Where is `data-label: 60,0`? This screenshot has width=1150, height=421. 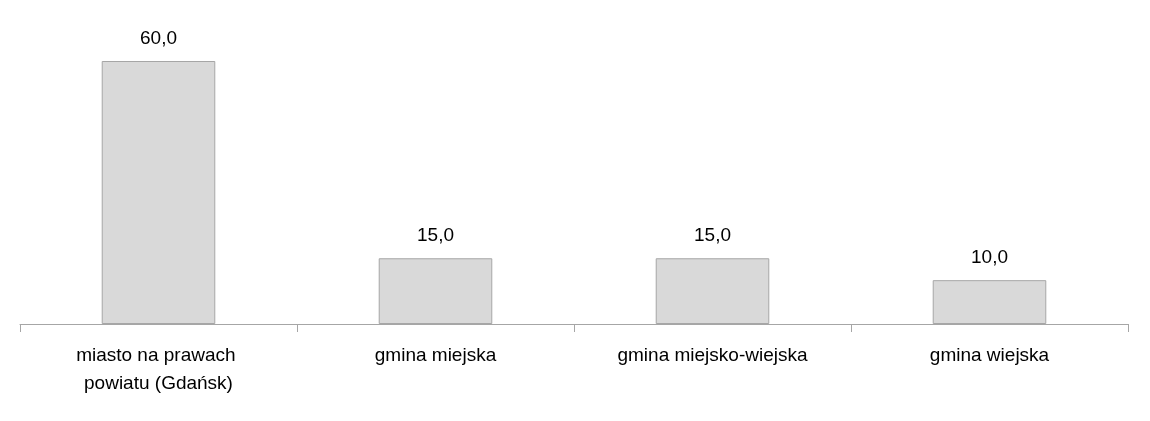 data-label: 60,0 is located at coordinates (158, 37).